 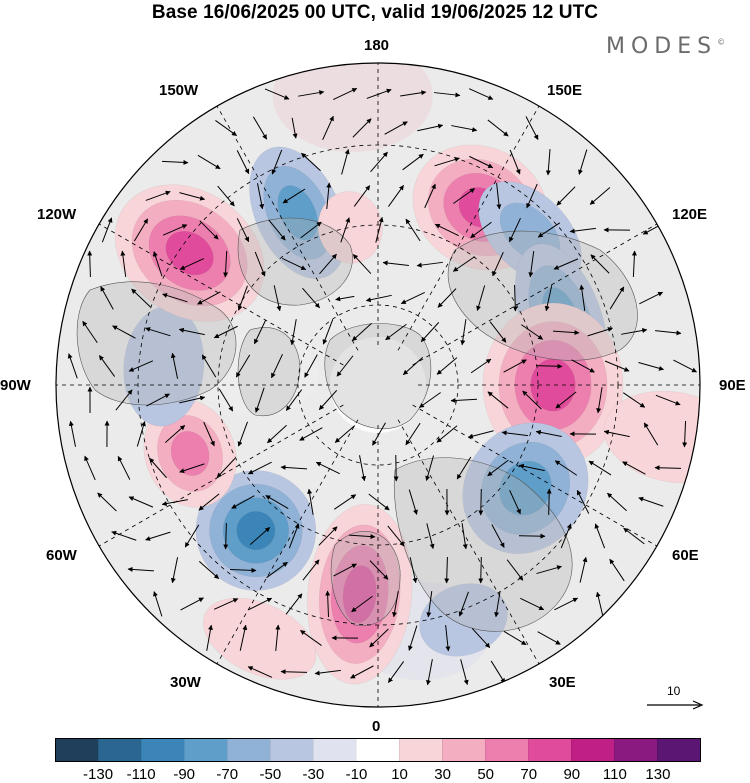 I want to click on colorbar-tick-label: -90, so click(x=184, y=774).